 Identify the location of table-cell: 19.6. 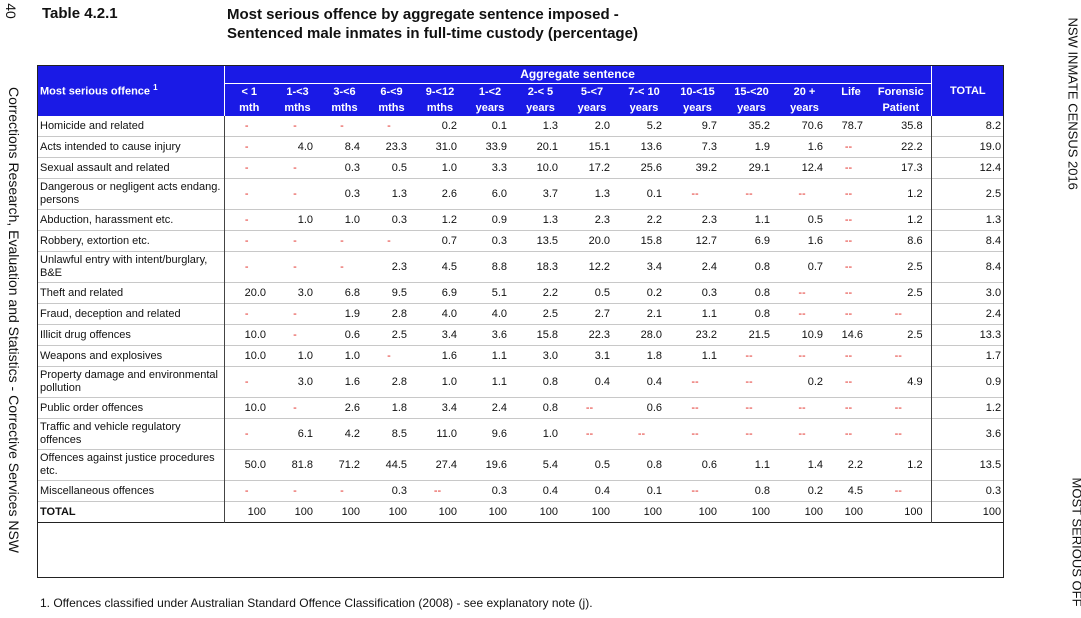
(490, 465).